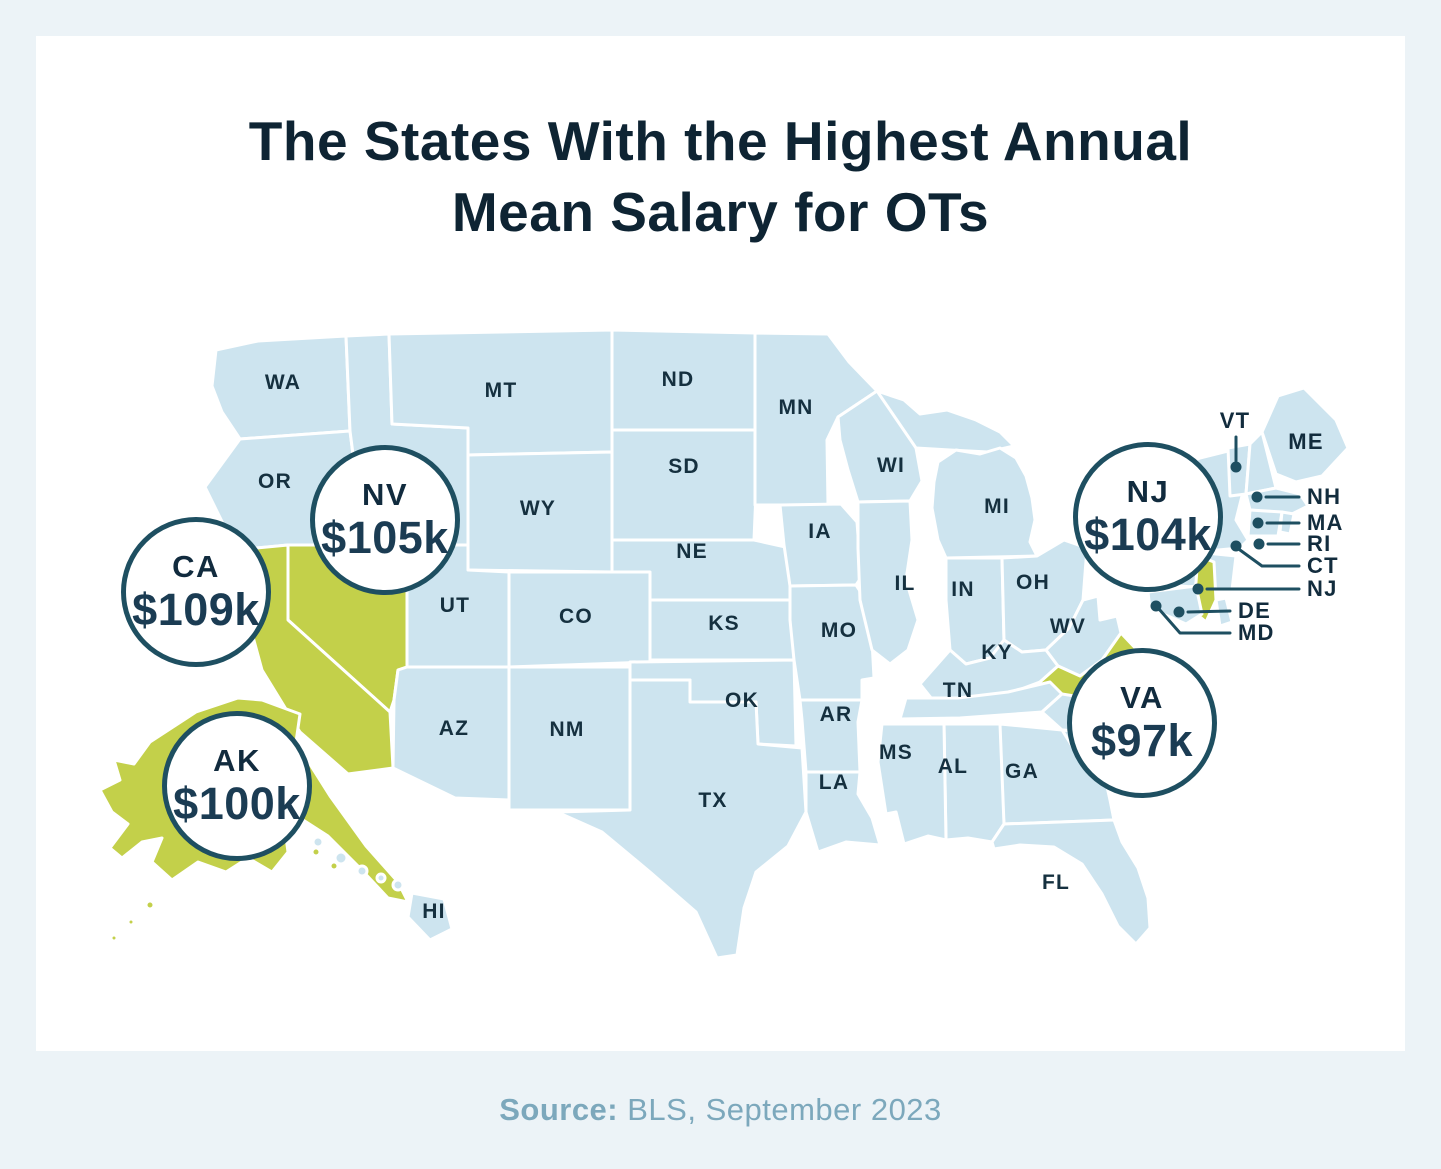  I want to click on state-mi-shape, so click(984, 503).